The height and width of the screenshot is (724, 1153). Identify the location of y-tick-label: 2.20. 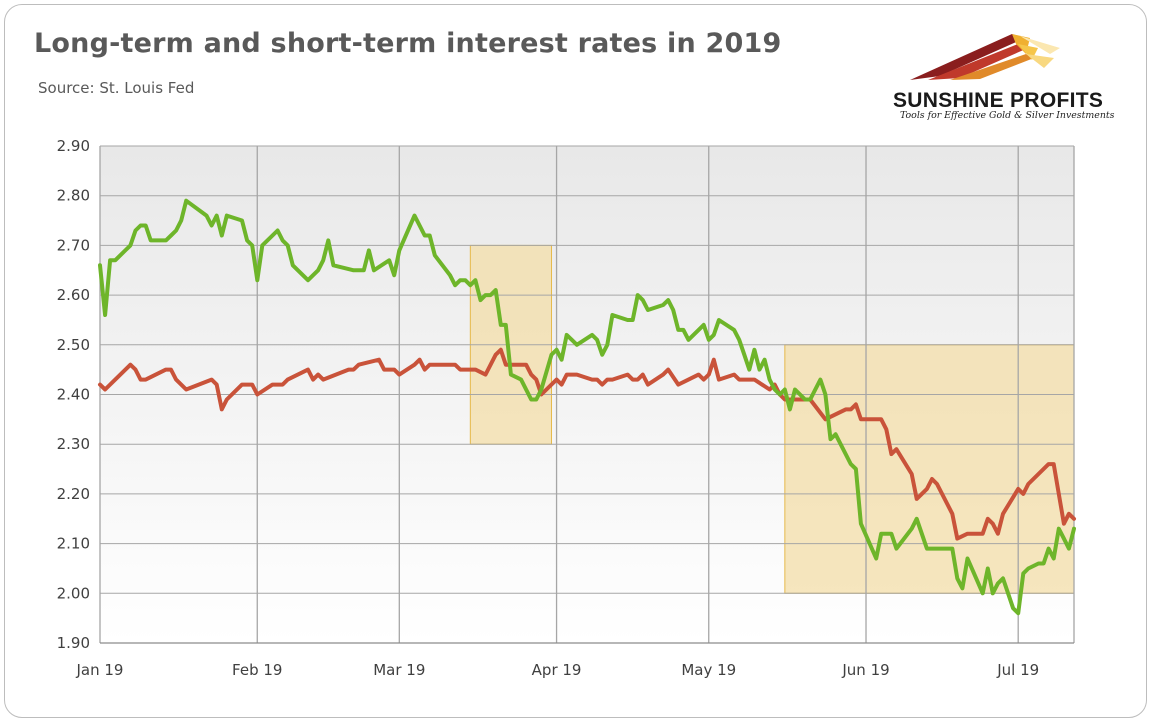
(73, 494).